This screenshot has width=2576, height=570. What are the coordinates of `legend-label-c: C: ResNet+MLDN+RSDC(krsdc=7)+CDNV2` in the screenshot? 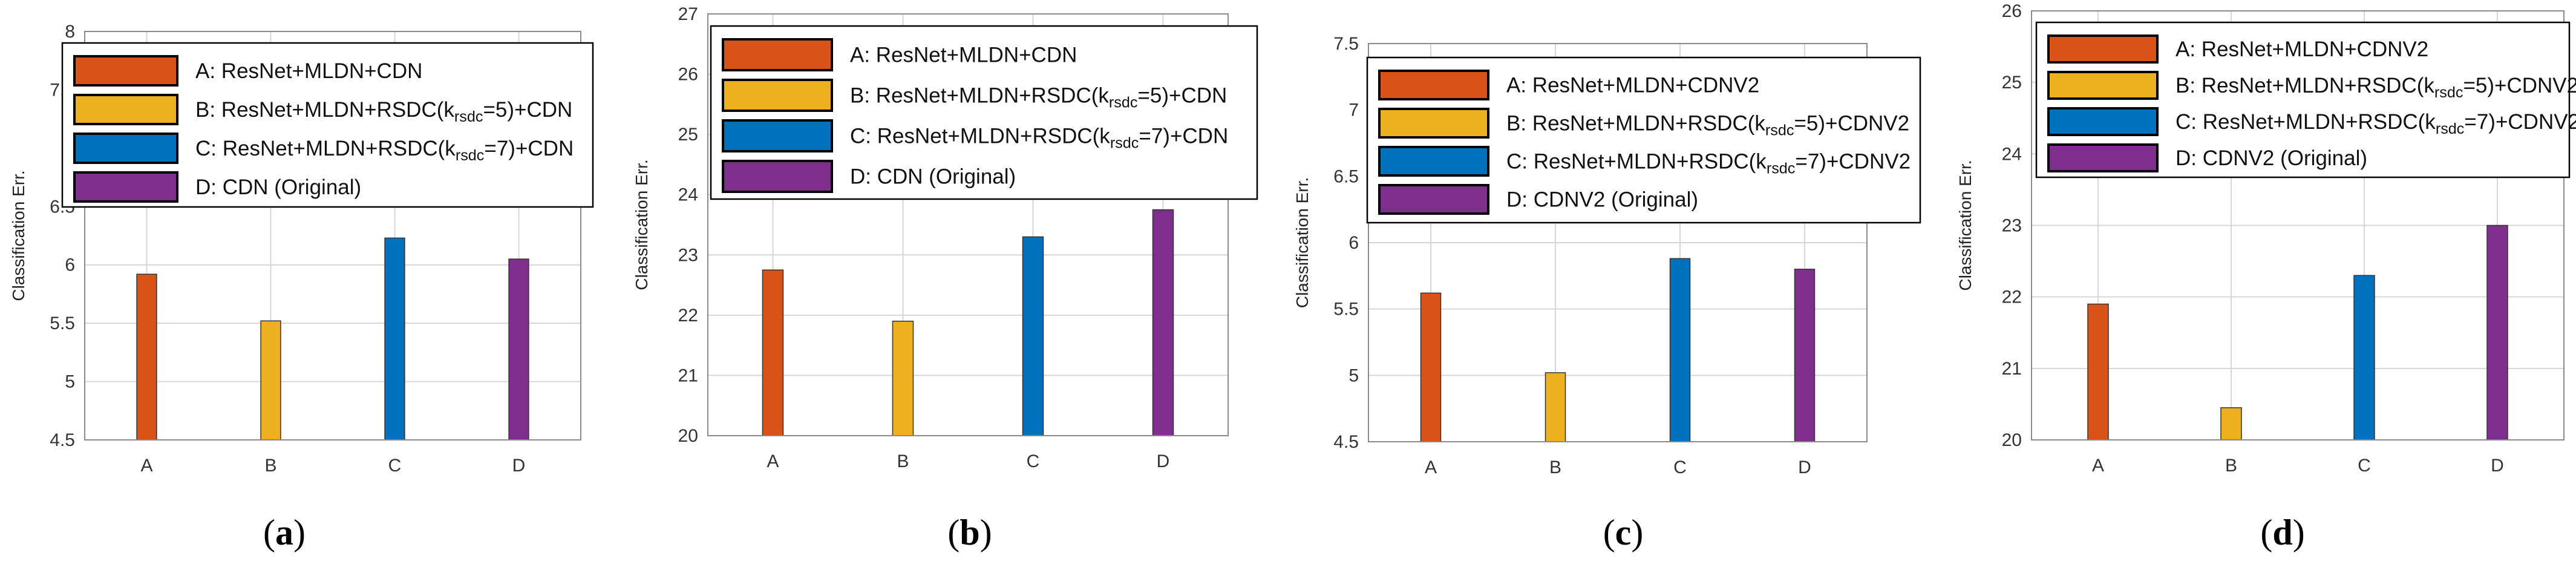 It's located at (2376, 123).